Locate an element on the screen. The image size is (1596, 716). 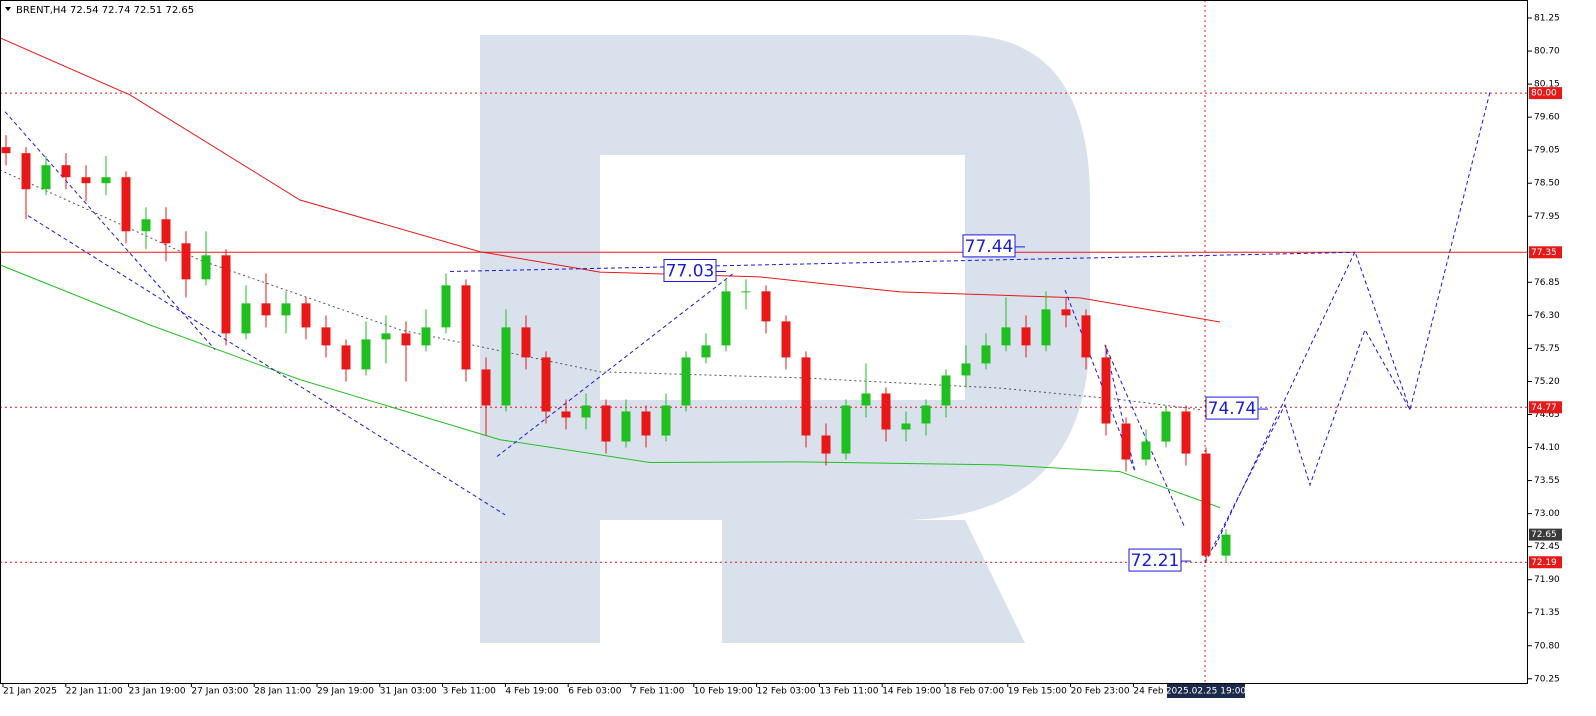
annotation-box is located at coordinates (989, 246).